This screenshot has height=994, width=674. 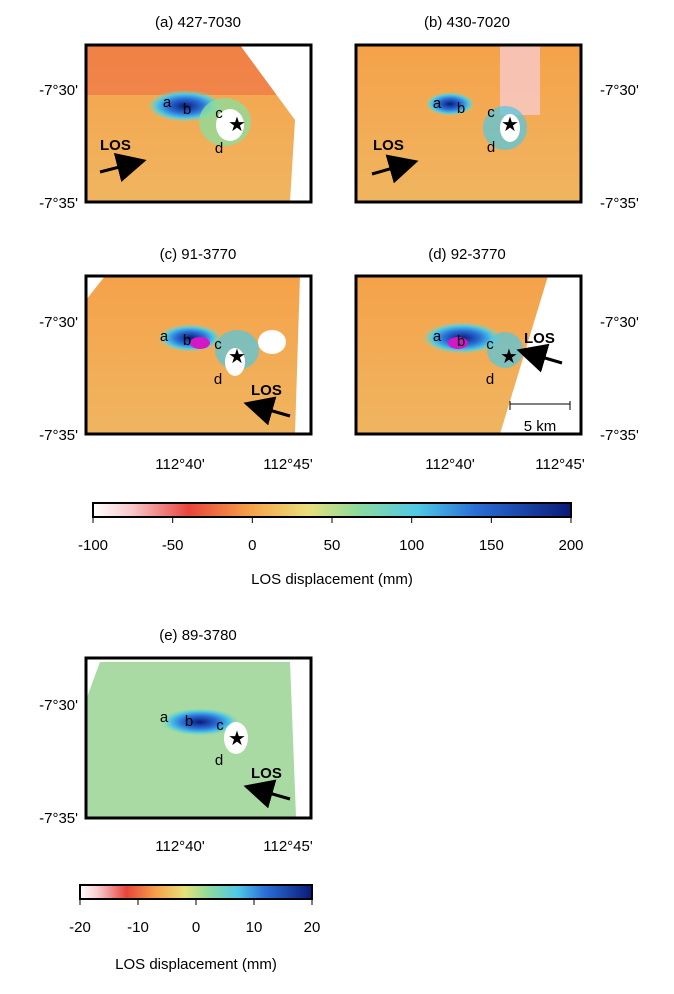 What do you see at coordinates (540, 426) in the screenshot?
I see `scale-bar-label: 5 km` at bounding box center [540, 426].